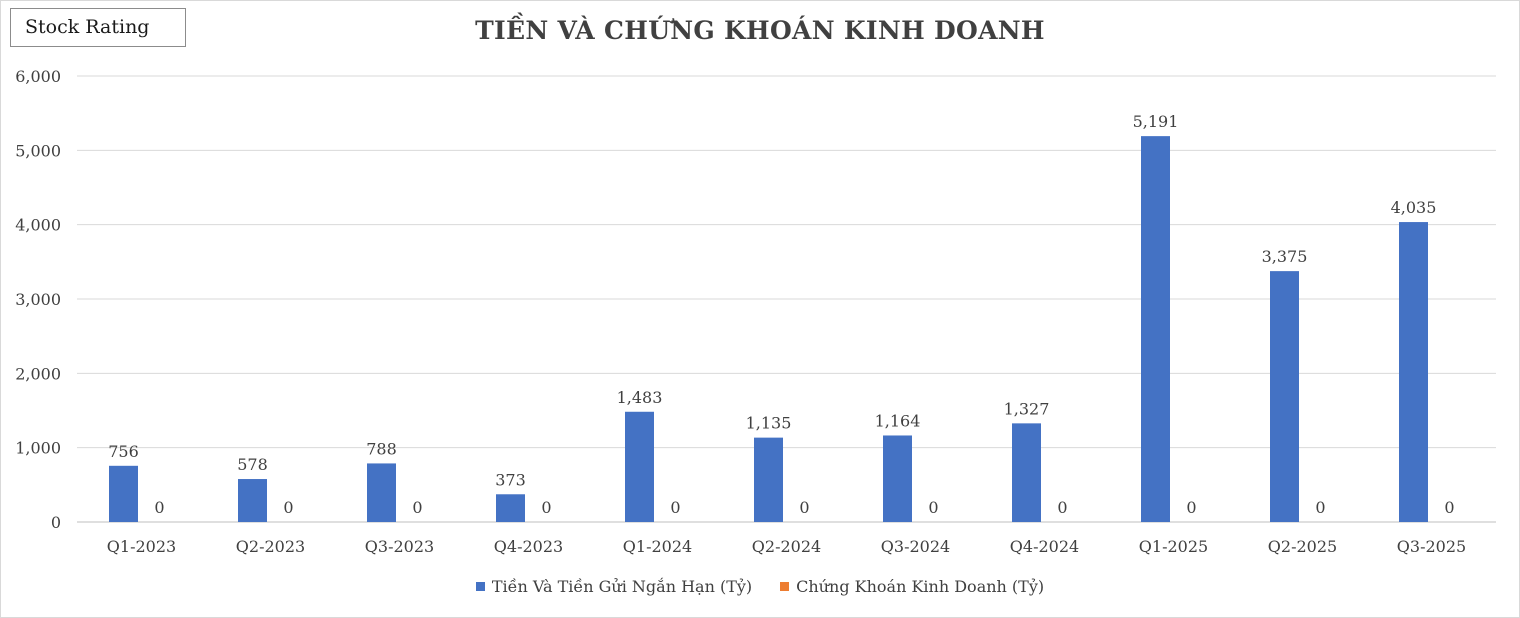 Image resolution: width=1520 pixels, height=618 pixels. Describe the element at coordinates (528, 546) in the screenshot. I see `x-tick-label: Q4-2023` at that location.